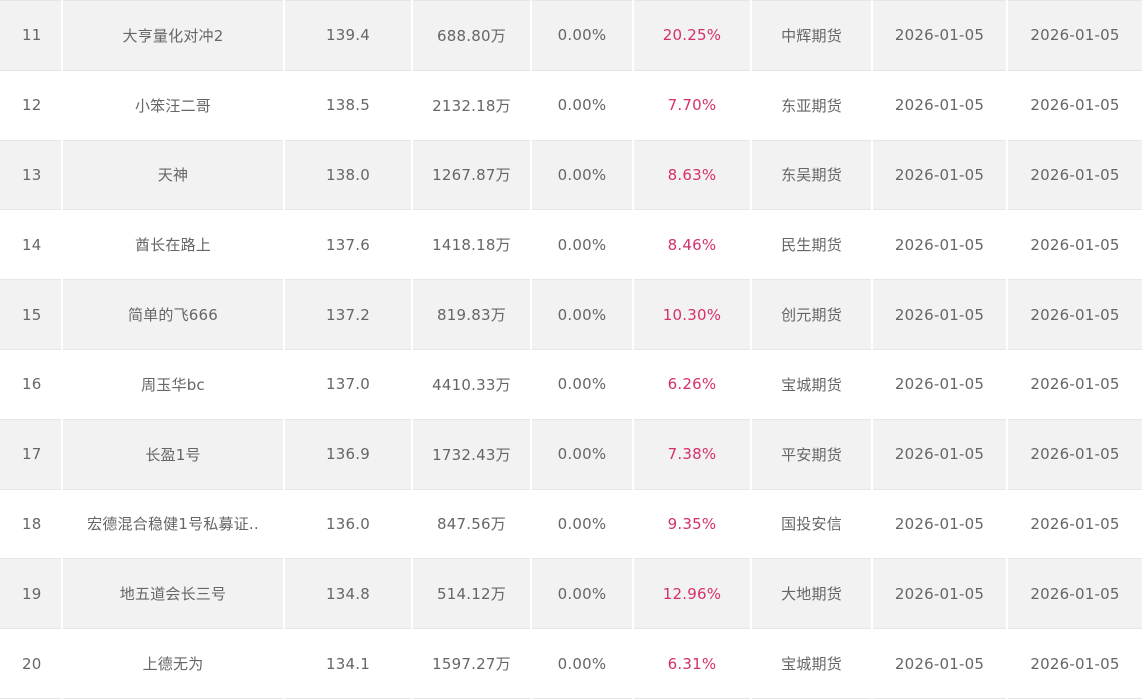  I want to click on rank-cell: 15, so click(31, 314).